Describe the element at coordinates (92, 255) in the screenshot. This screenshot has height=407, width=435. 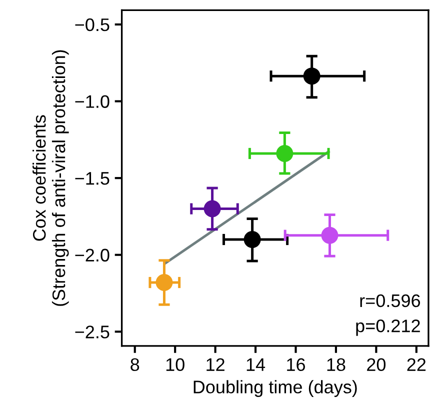
I see `y-tick-label: −2.0` at that location.